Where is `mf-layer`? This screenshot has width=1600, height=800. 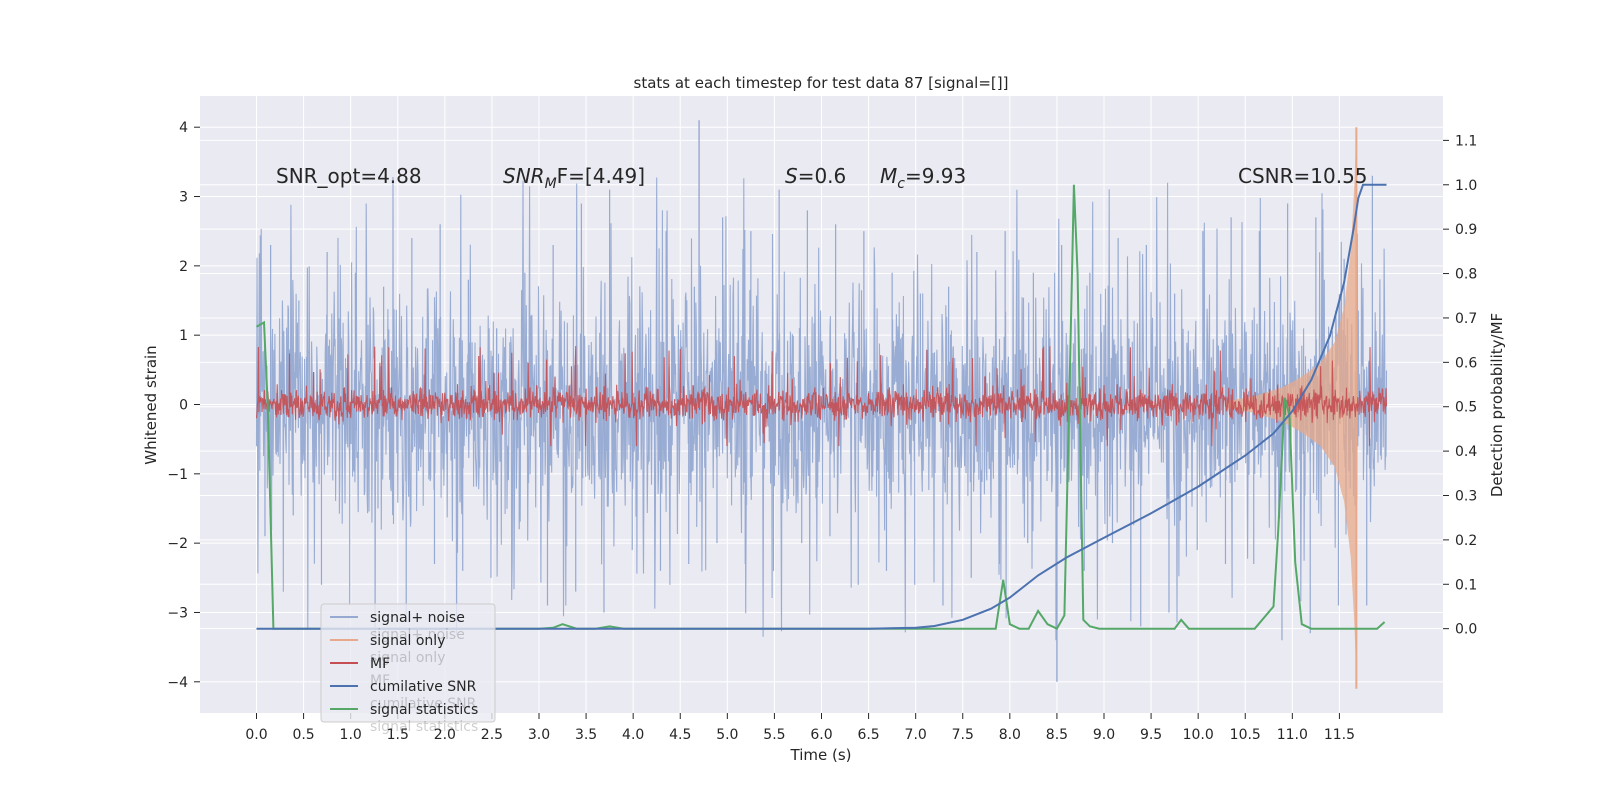
mf-layer is located at coordinates (821, 396).